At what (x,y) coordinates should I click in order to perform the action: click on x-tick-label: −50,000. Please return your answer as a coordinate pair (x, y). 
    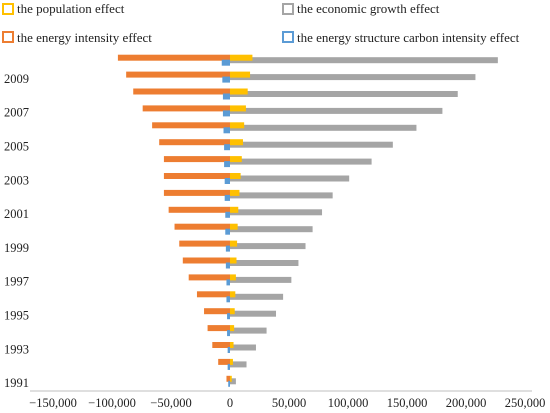
    Looking at the image, I should click on (170, 403).